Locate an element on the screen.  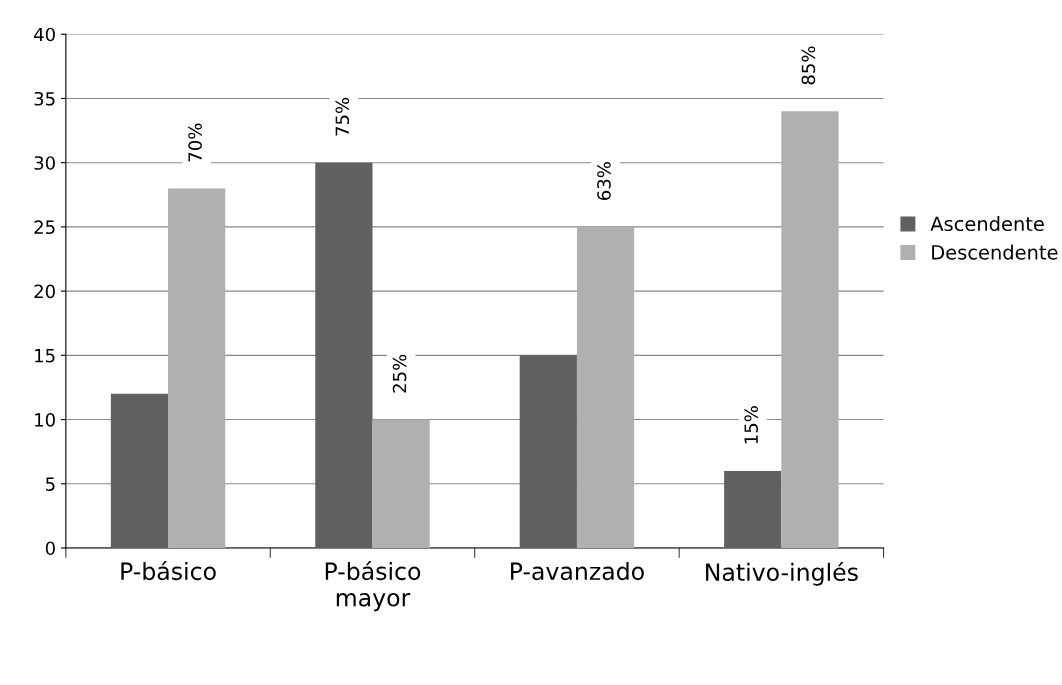
y-tick-label: 10 is located at coordinates (45, 420).